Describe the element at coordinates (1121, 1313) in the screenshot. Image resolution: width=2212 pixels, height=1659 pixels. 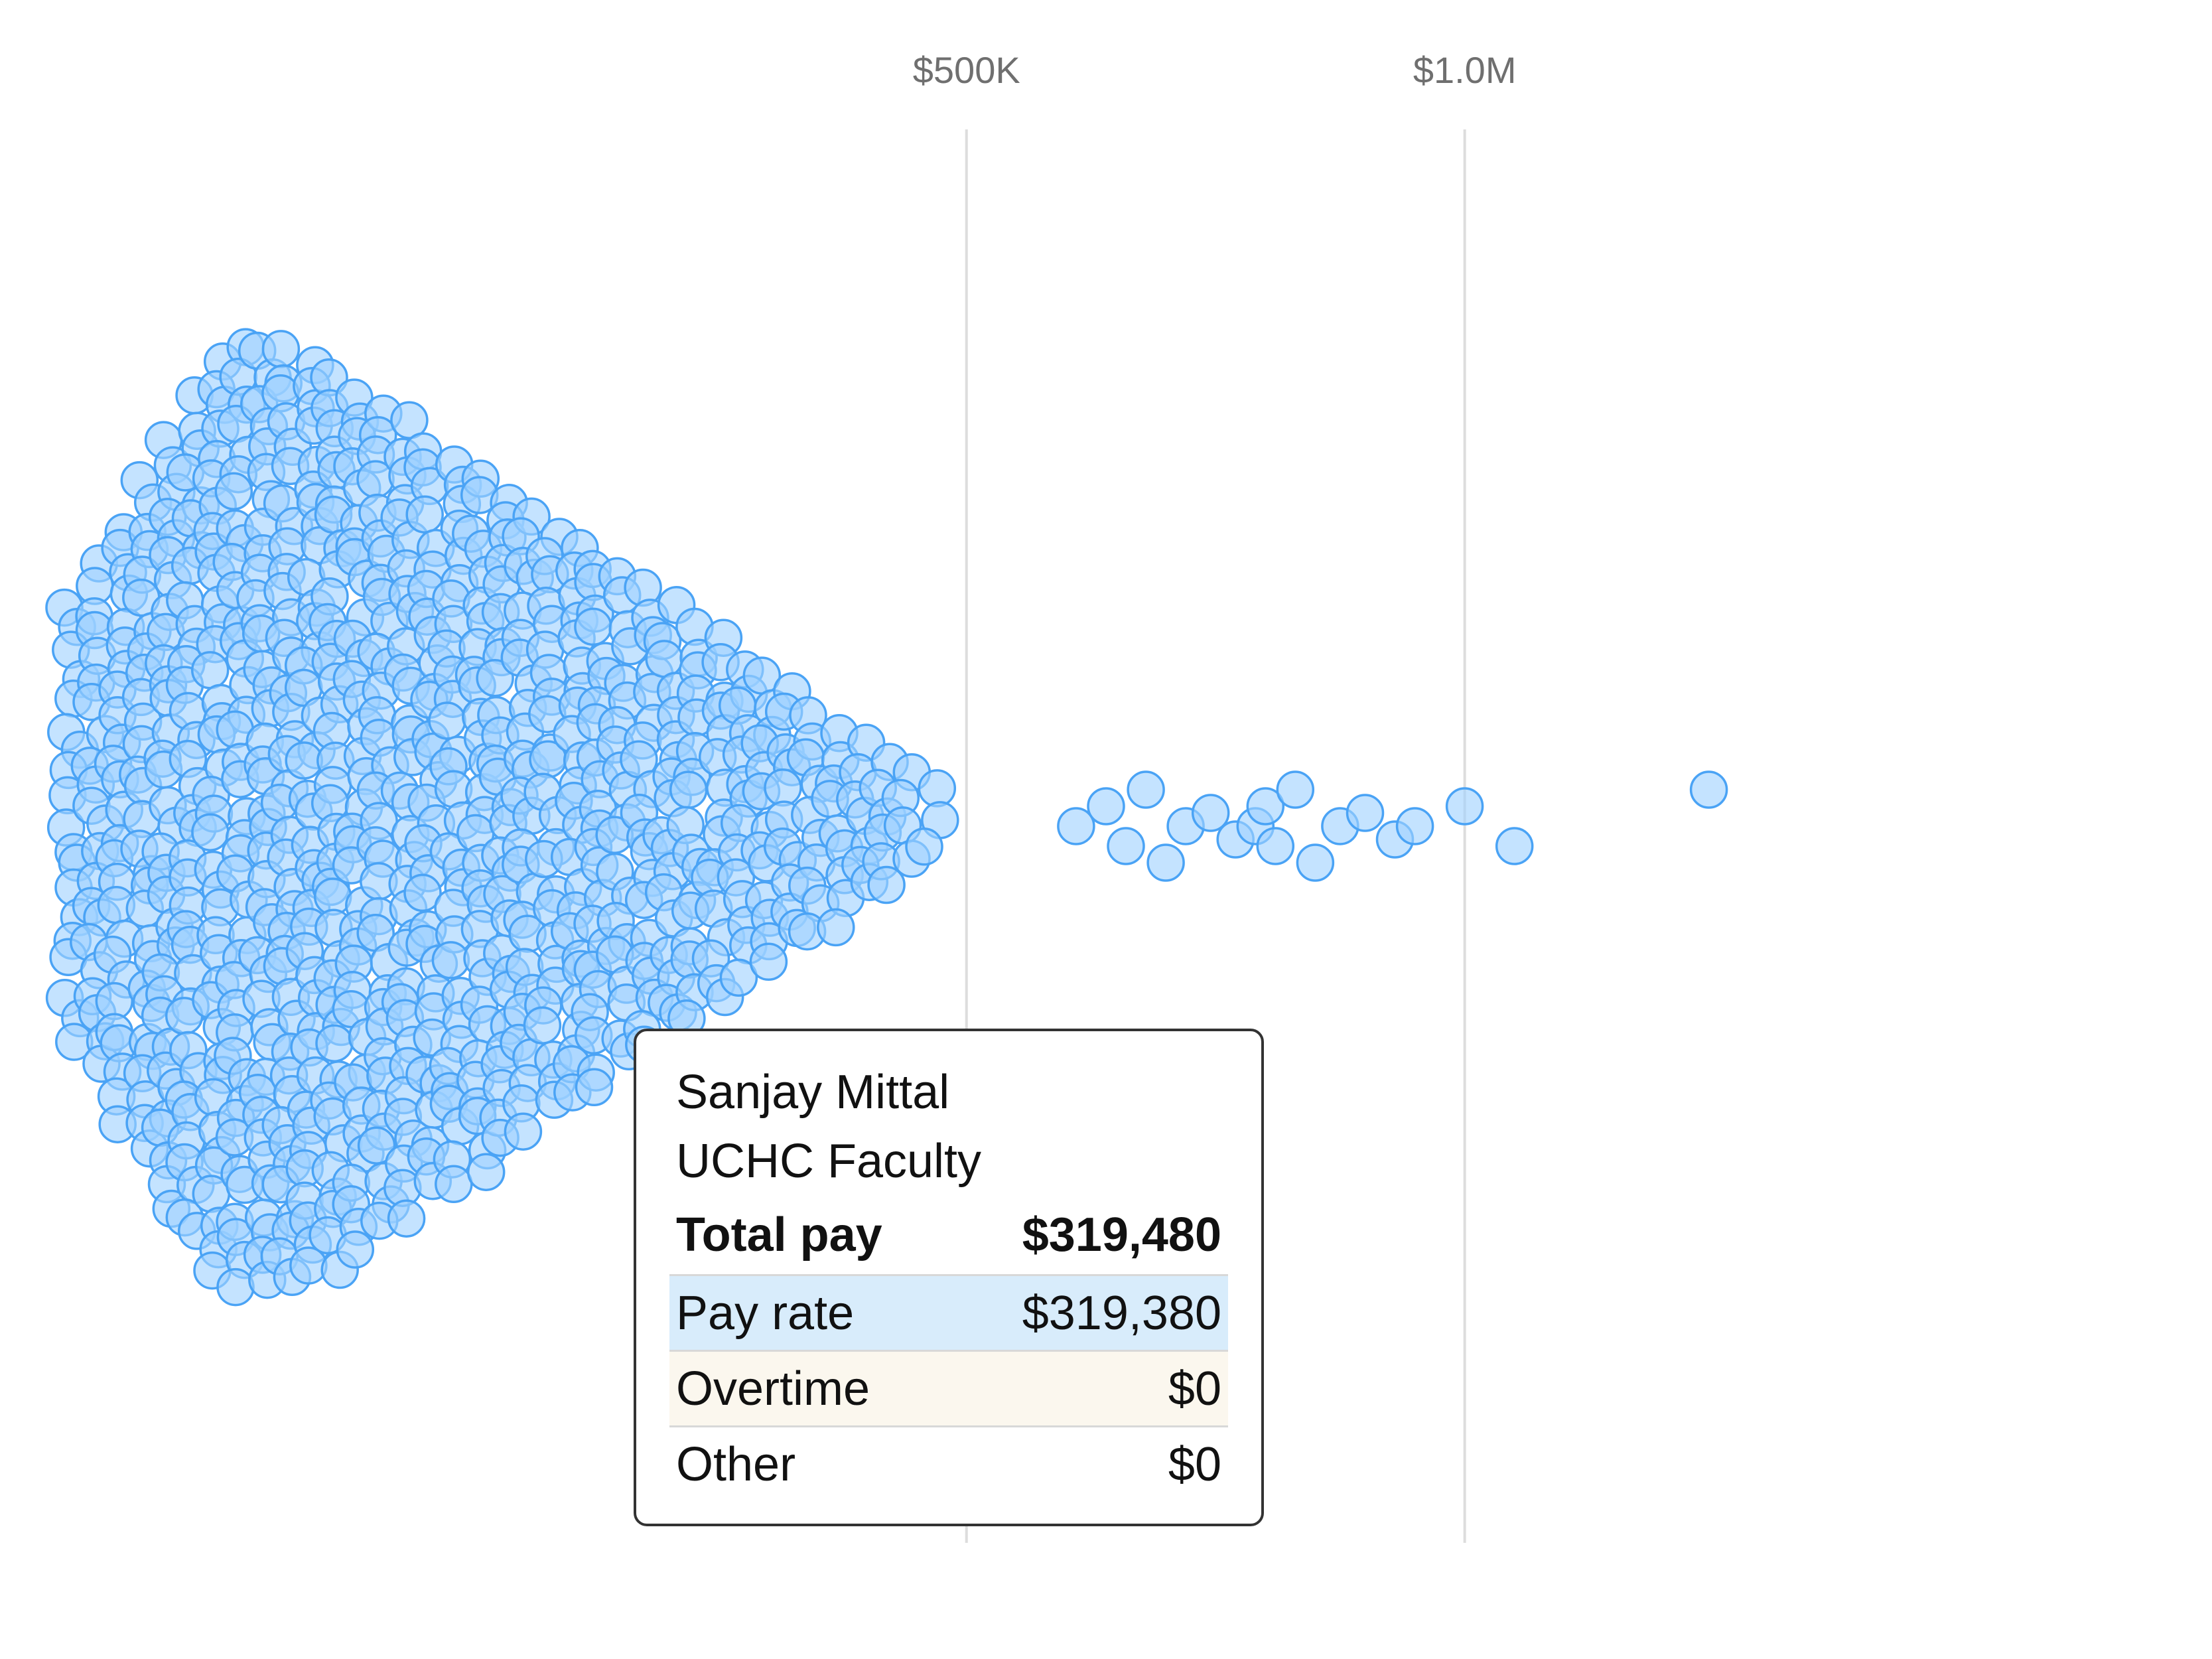
I see `tooltip-payrate-value: $319,380` at that location.